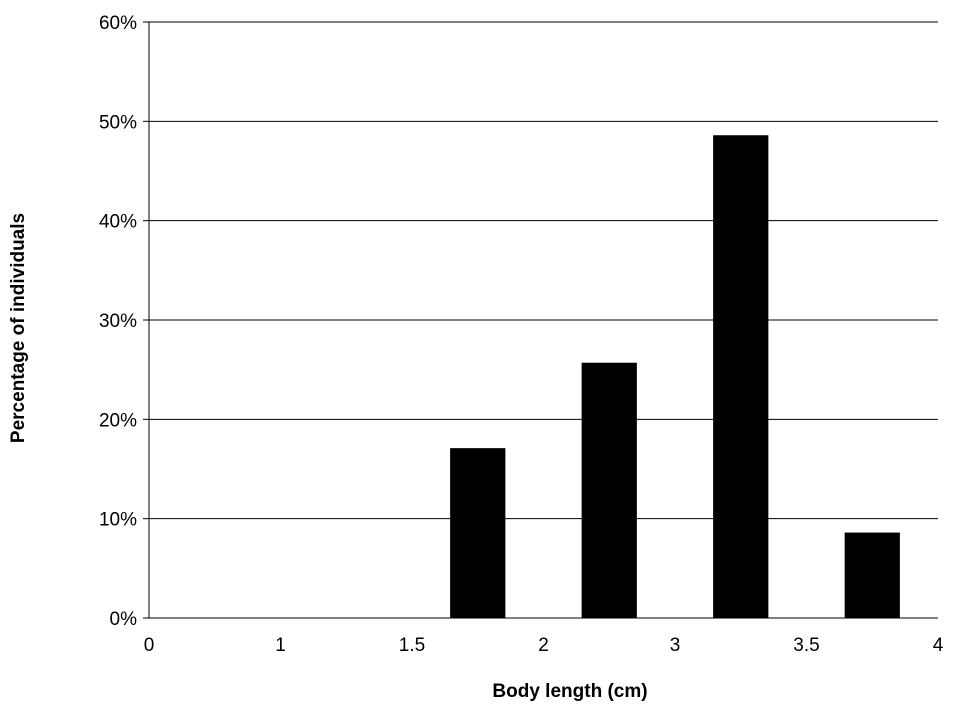 The width and height of the screenshot is (957, 727). I want to click on x-tick-labels: 0 1 1.5 2 3 3.5 4, so click(544, 645).